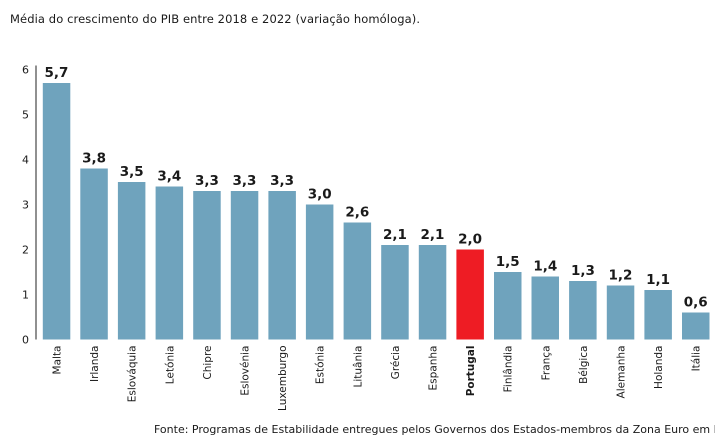  Describe the element at coordinates (508, 262) in the screenshot. I see `value-label-12: 1,5` at that location.